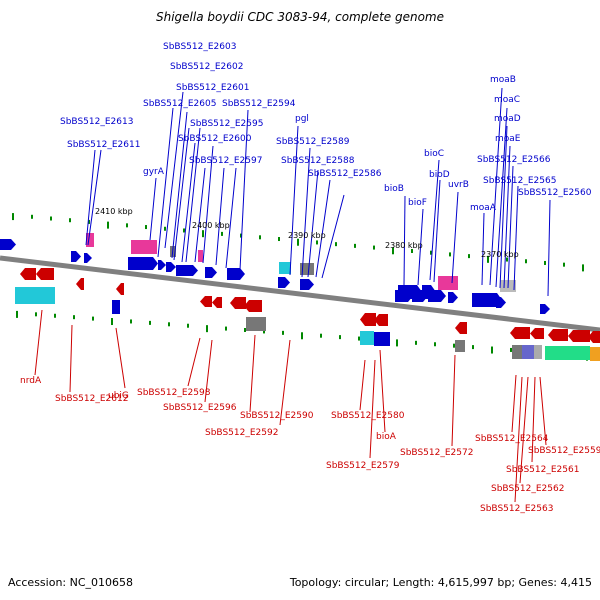 The width and height of the screenshot is (600, 600). I want to click on gene-label-reverse: SbBS512_E2561, so click(542, 470).